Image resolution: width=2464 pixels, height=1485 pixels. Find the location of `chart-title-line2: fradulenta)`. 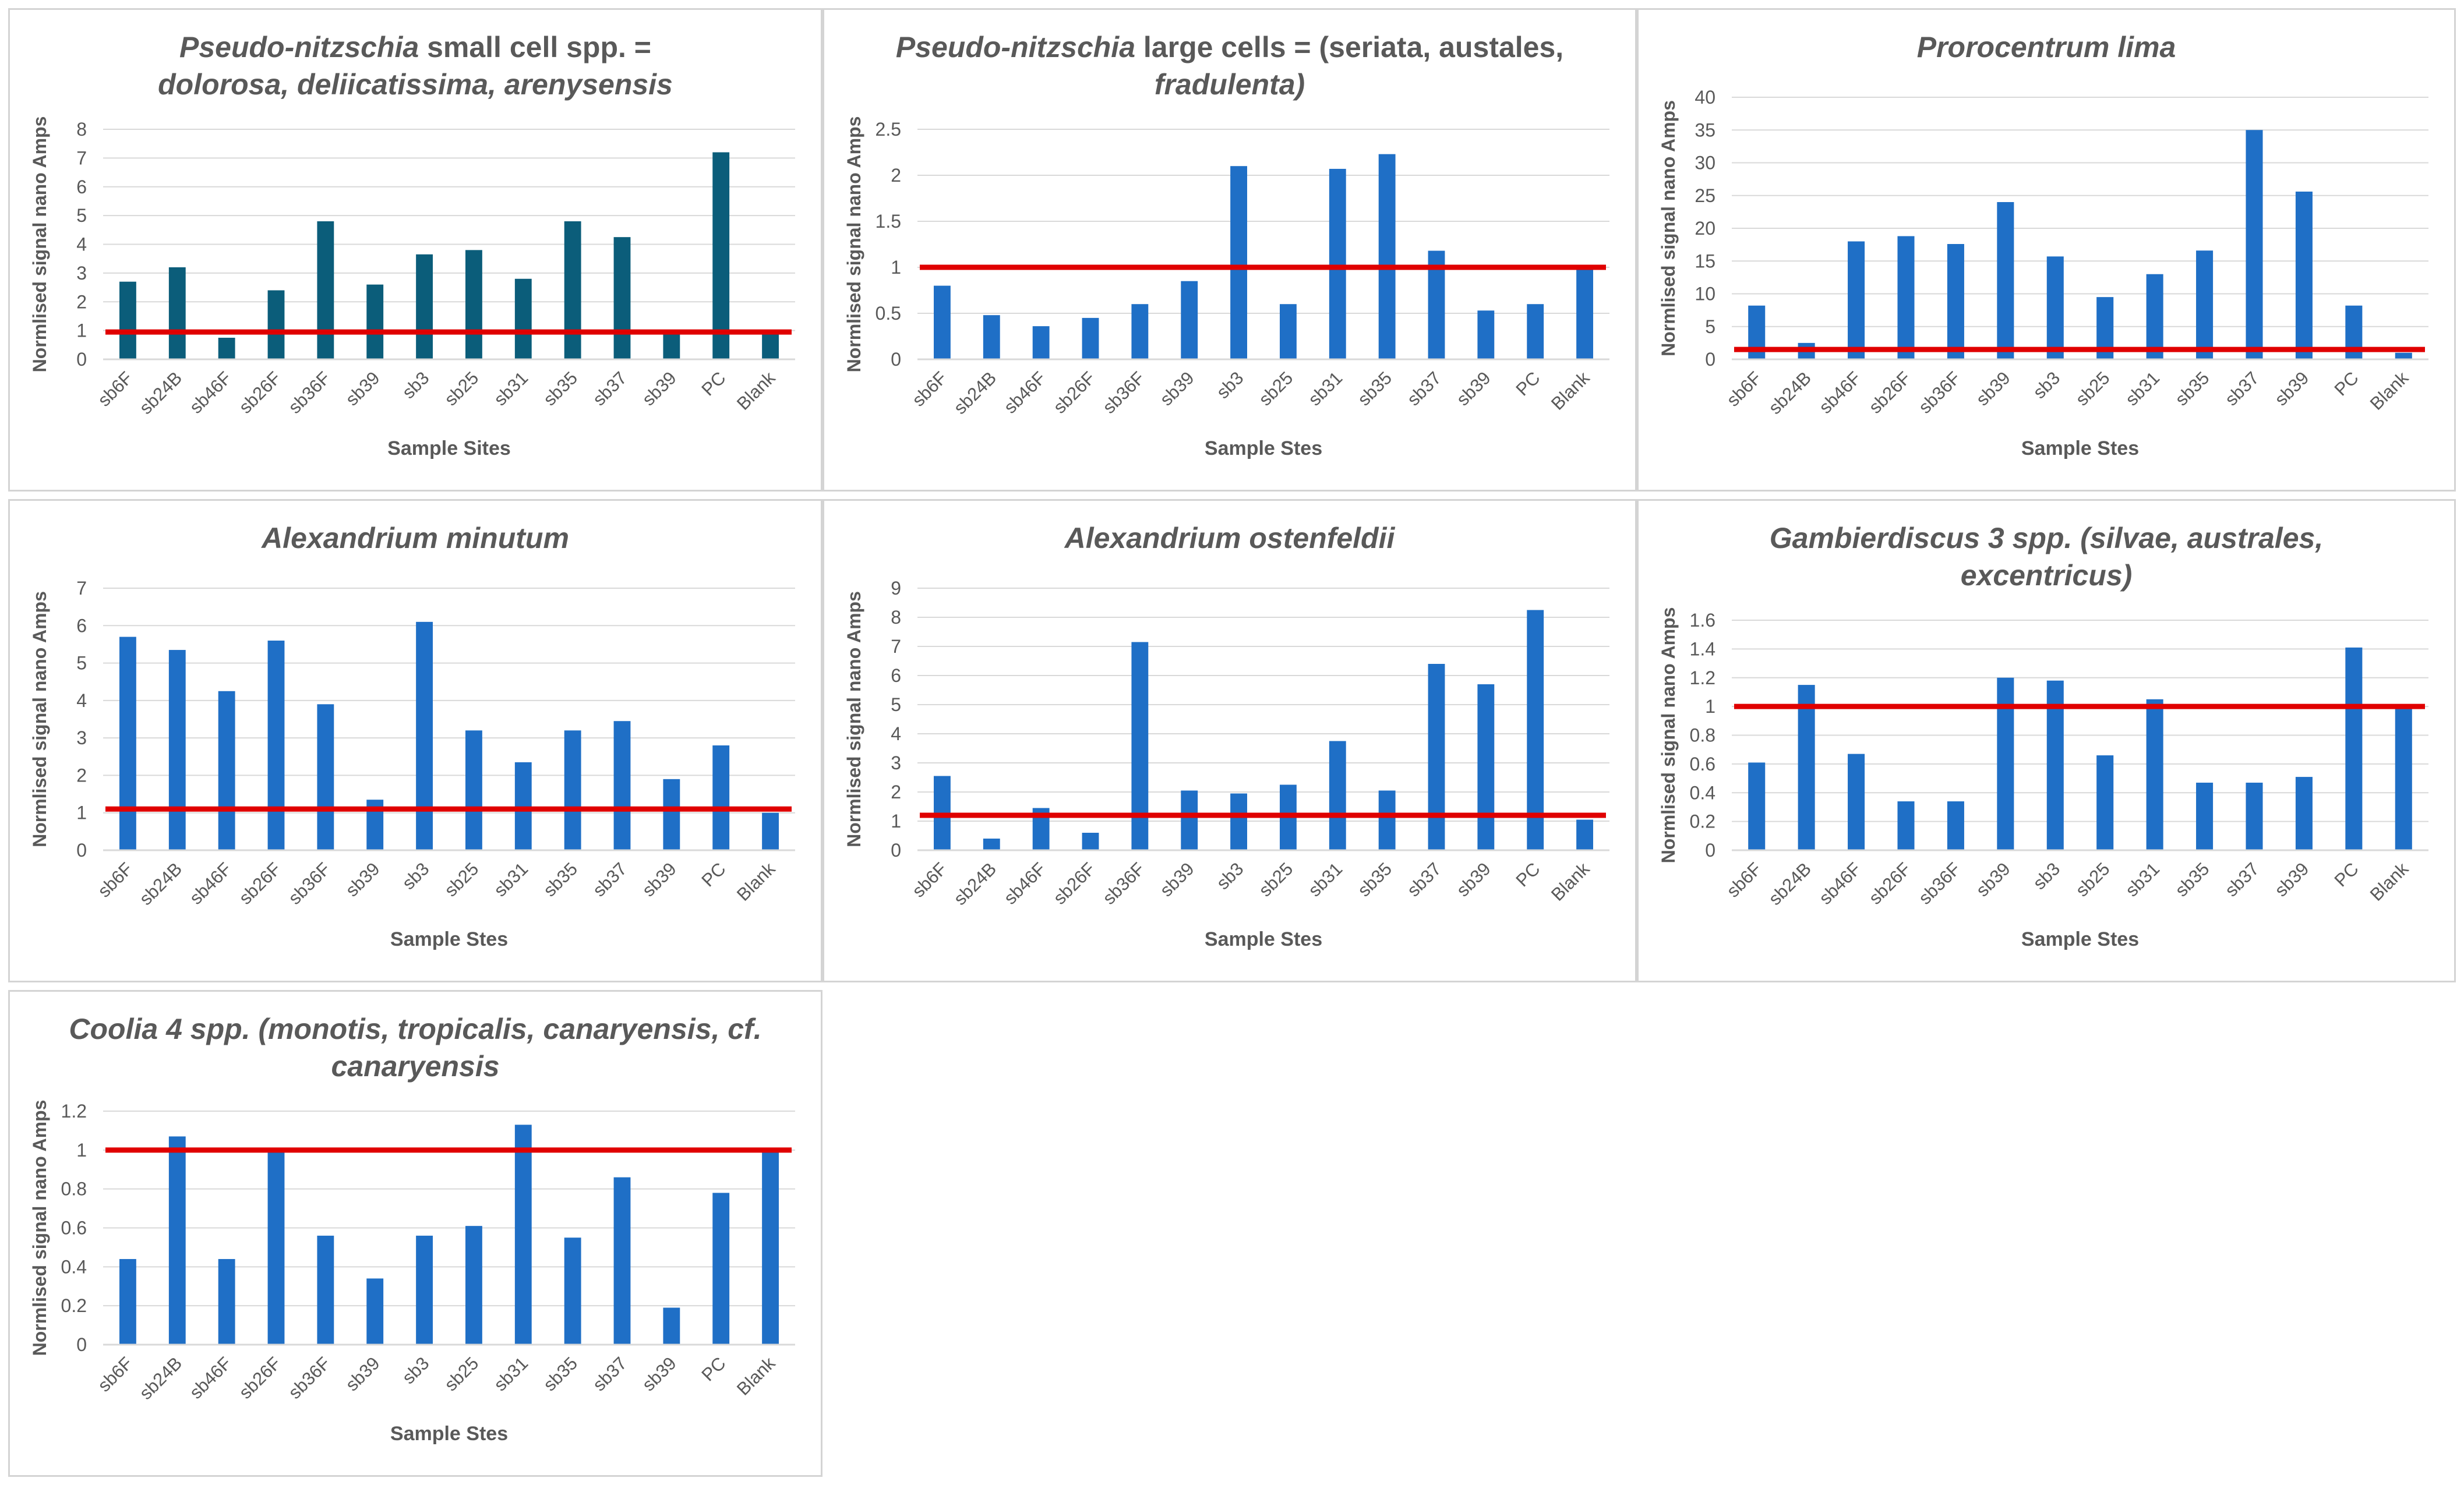

chart-title-line2: fradulenta) is located at coordinates (1229, 85).